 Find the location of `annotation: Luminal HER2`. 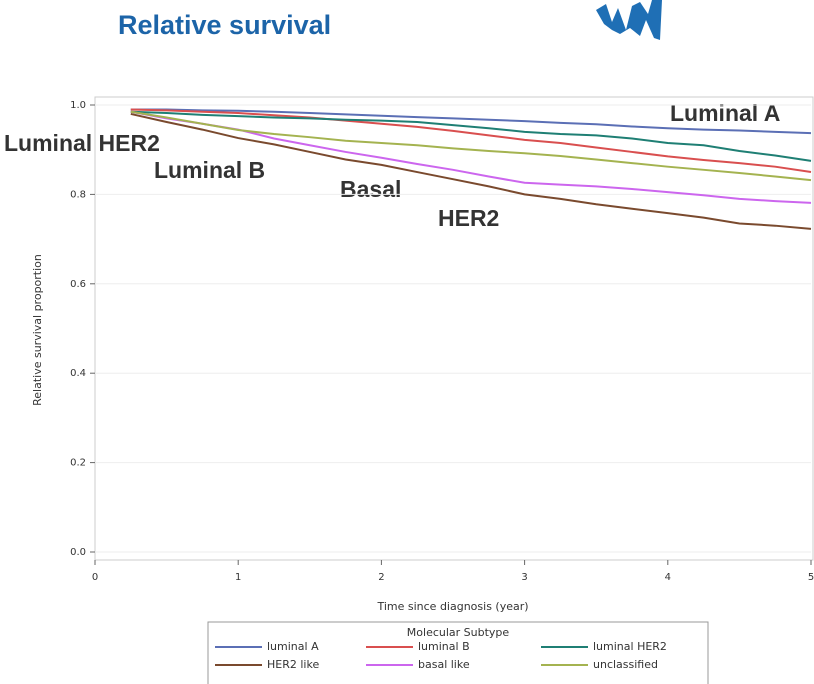

annotation: Luminal HER2 is located at coordinates (82, 143).